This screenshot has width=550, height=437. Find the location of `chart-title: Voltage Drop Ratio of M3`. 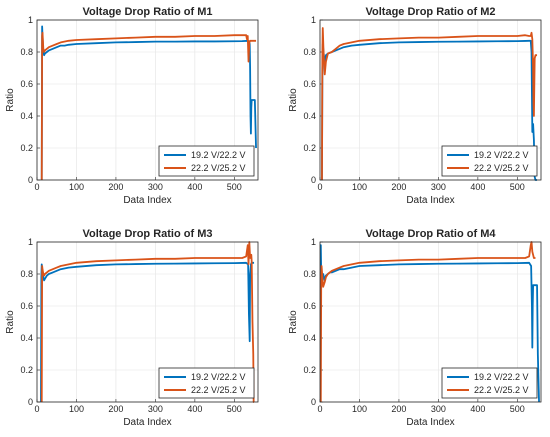

chart-title: Voltage Drop Ratio of M3 is located at coordinates (148, 234).